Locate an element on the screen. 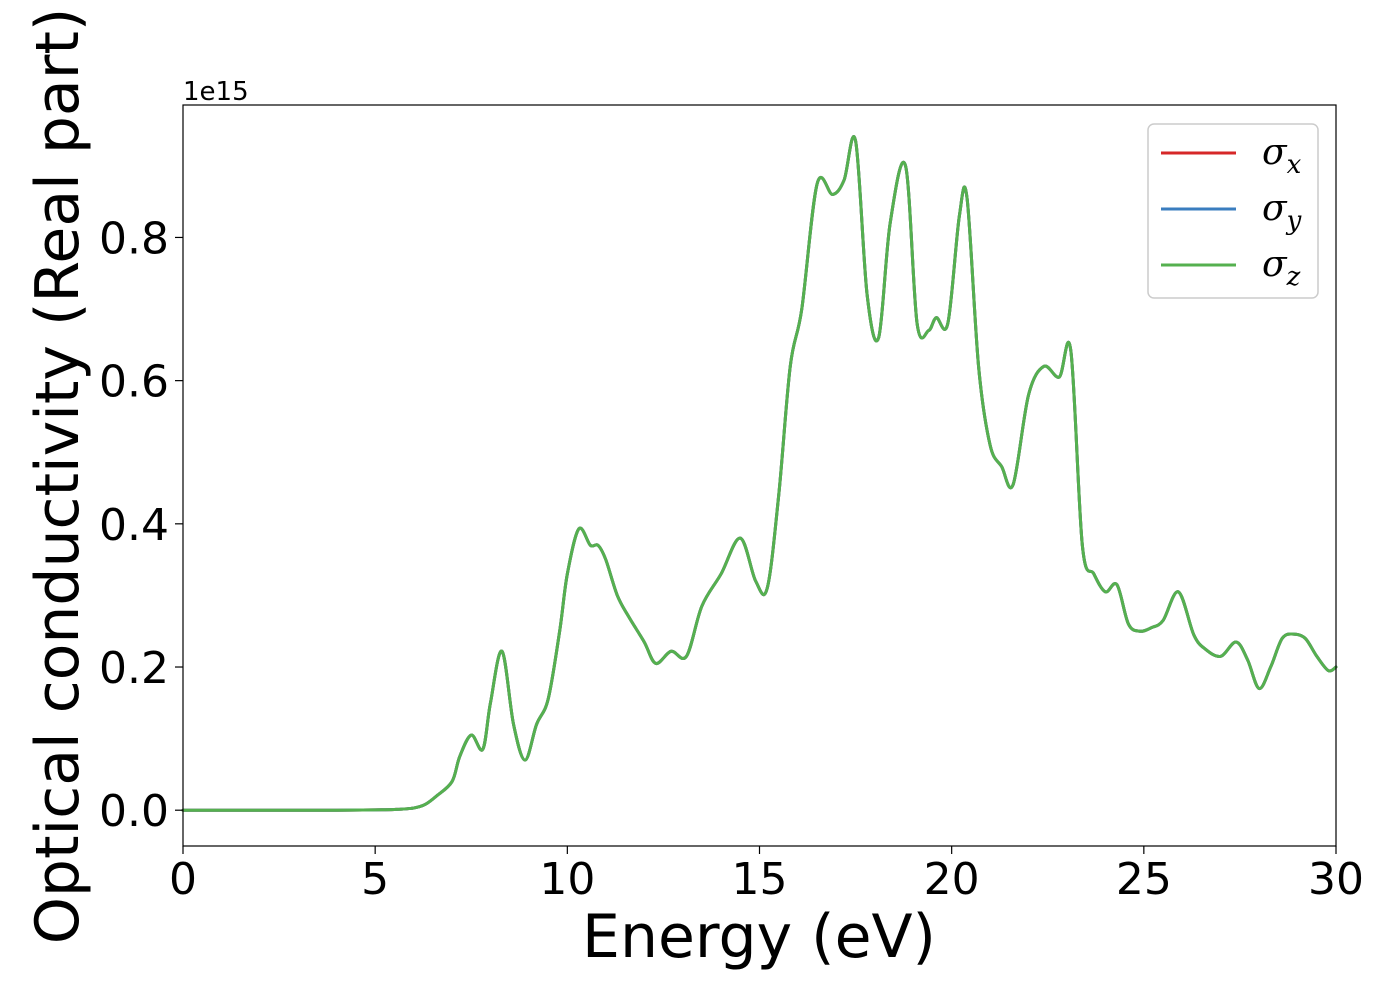 This screenshot has width=1400, height=1000. y-axis-label: Optical conductivity (Real part) is located at coordinates (58, 476).